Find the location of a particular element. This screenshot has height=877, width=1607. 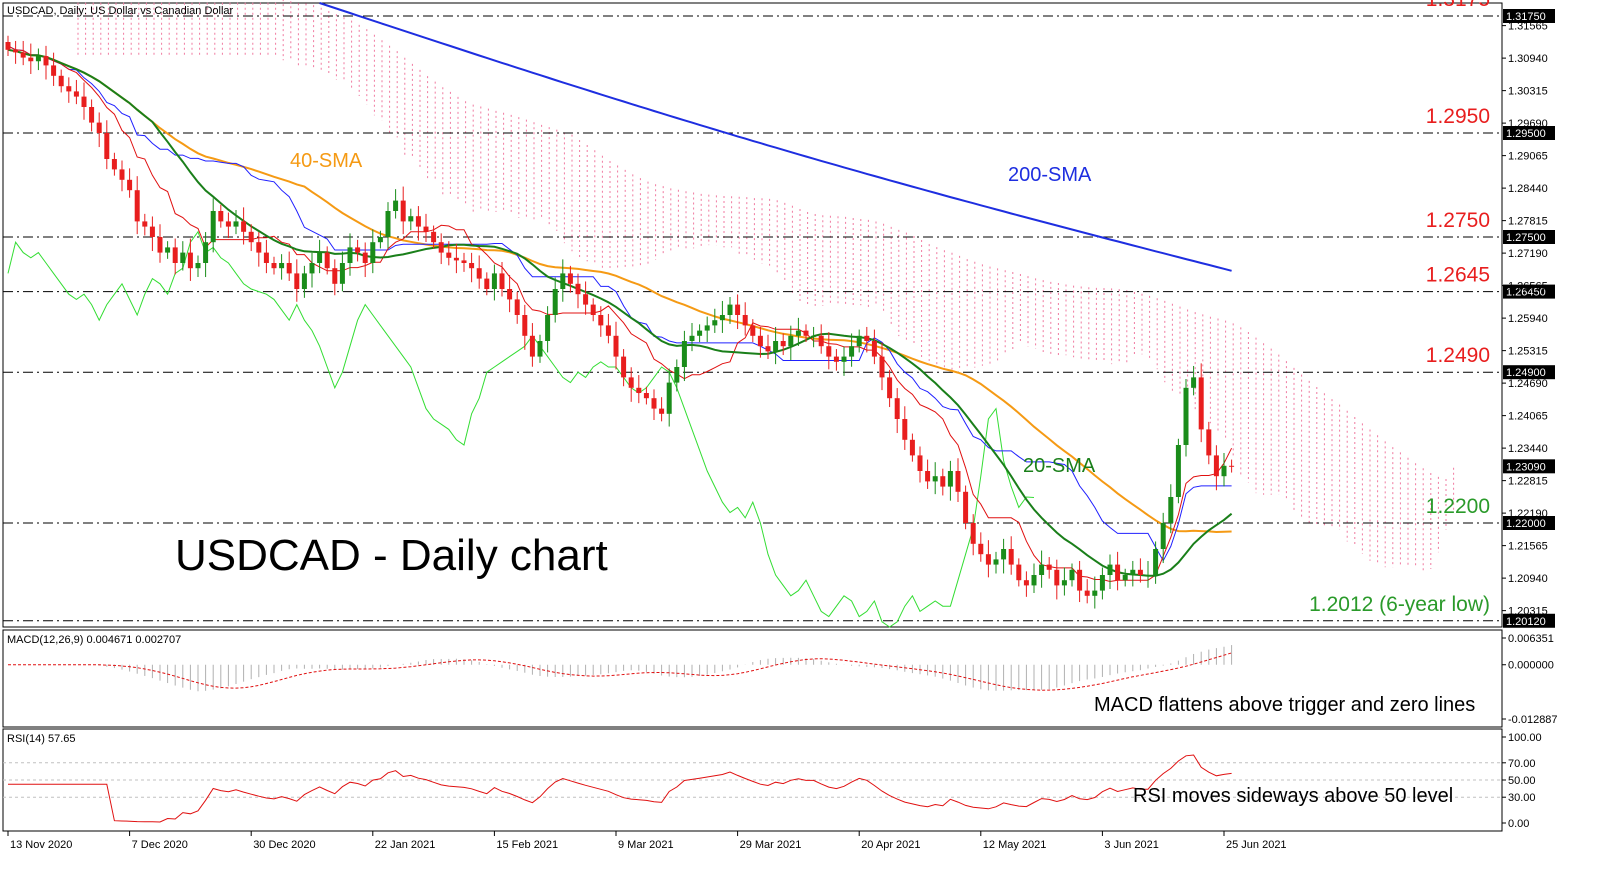

level-price-box-label: 1.24900 is located at coordinates (1526, 373).